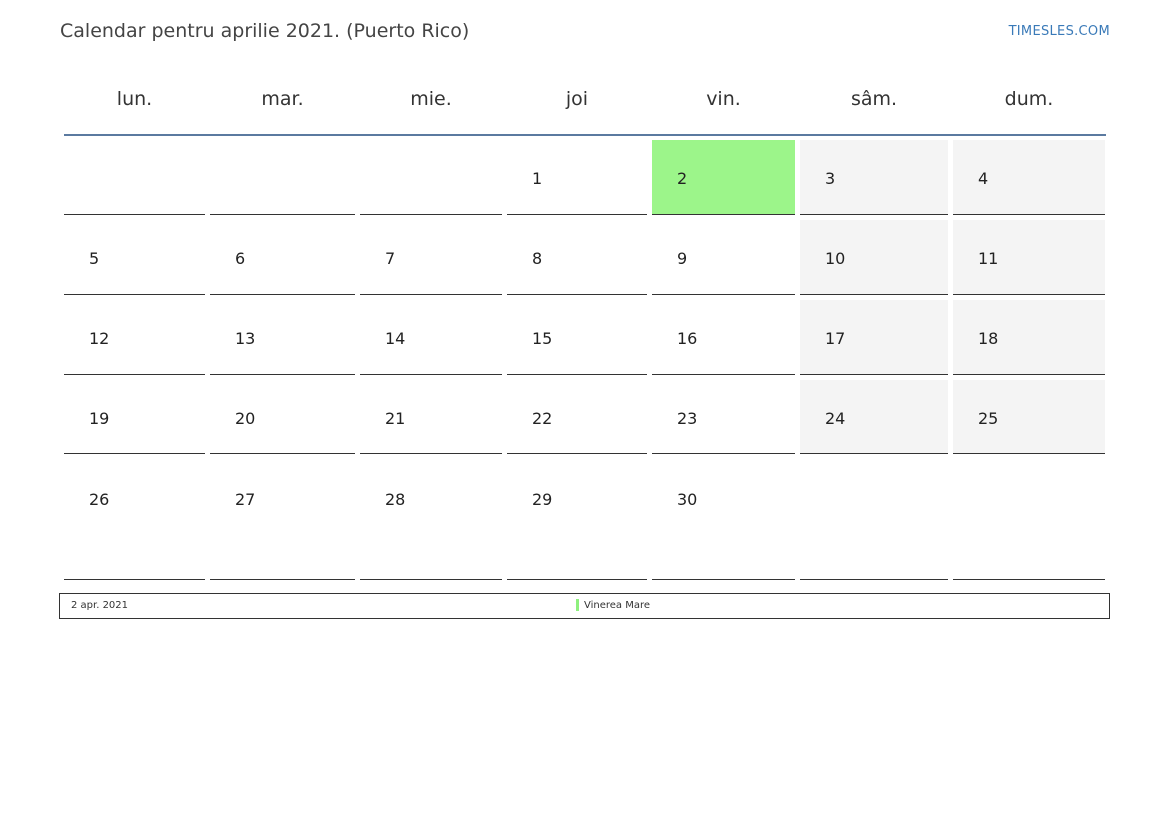 Image resolution: width=1169 pixels, height=827 pixels. Describe the element at coordinates (431, 257) in the screenshot. I see `day-cell: 7` at that location.